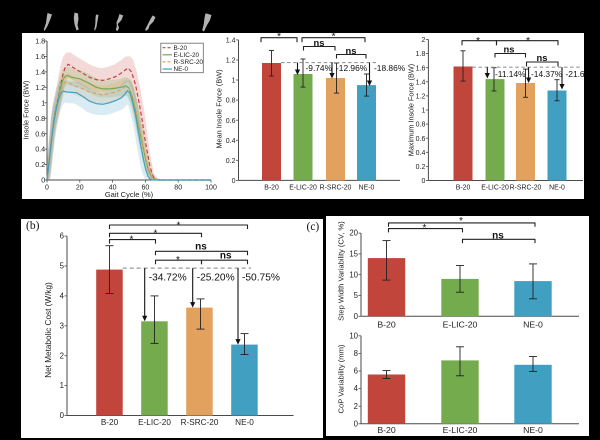  Describe the element at coordinates (168, 278) in the screenshot. I see `svg-text: -34.72%` at that location.